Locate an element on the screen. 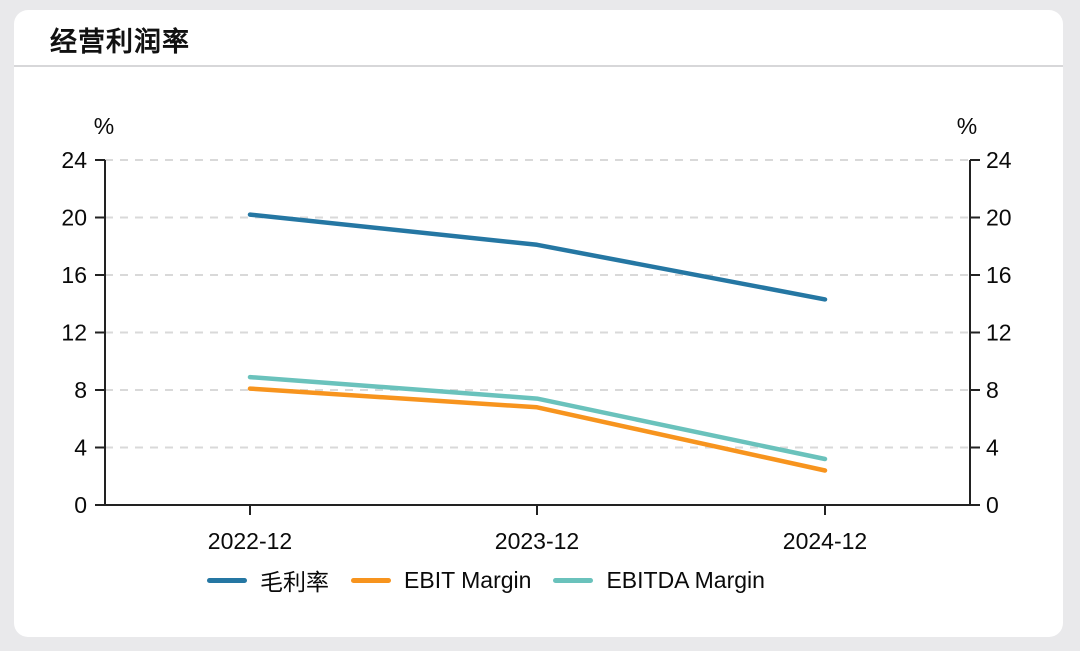 The width and height of the screenshot is (1080, 651). y-tick-label-right: 16 is located at coordinates (999, 275).